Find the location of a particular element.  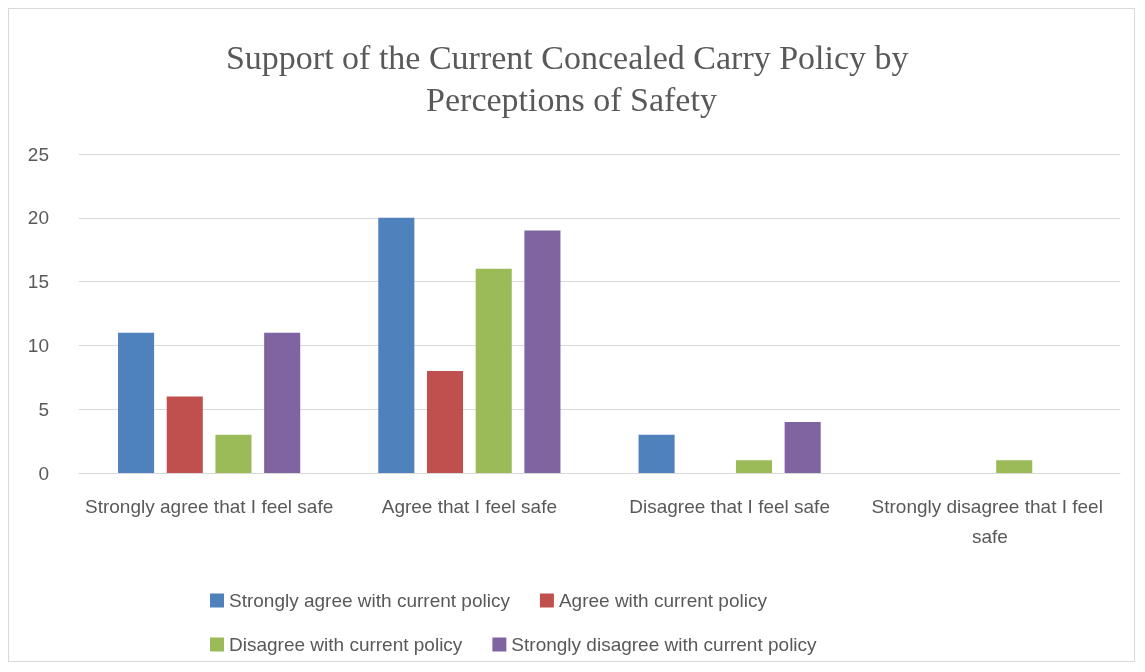

y-tick-label: 0 is located at coordinates (43, 473).